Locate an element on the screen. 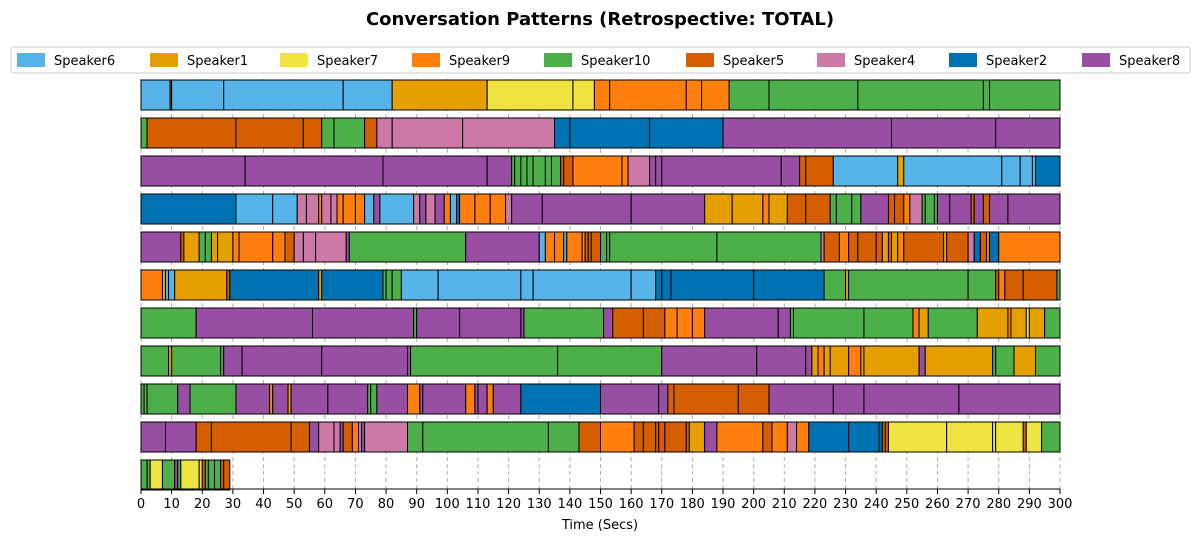  x-tick-label: 0 is located at coordinates (141, 504).